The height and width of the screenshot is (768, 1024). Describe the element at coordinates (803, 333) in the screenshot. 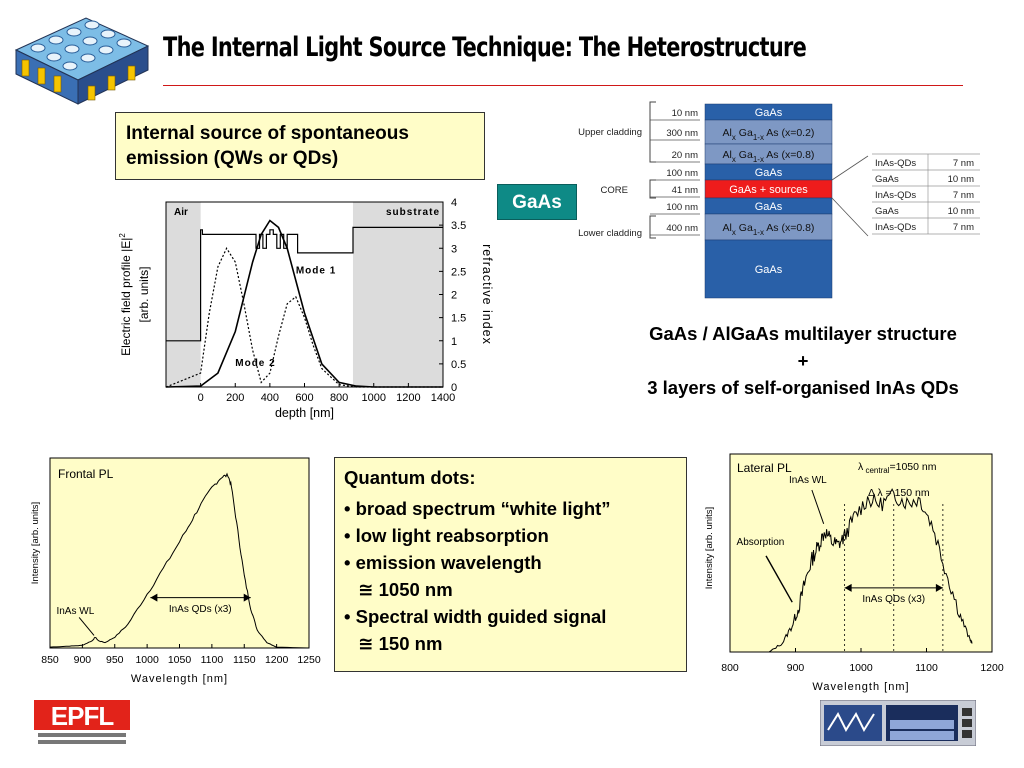

I see `caption-line-1: GaAs / AlGaAs multilayer structure` at that location.